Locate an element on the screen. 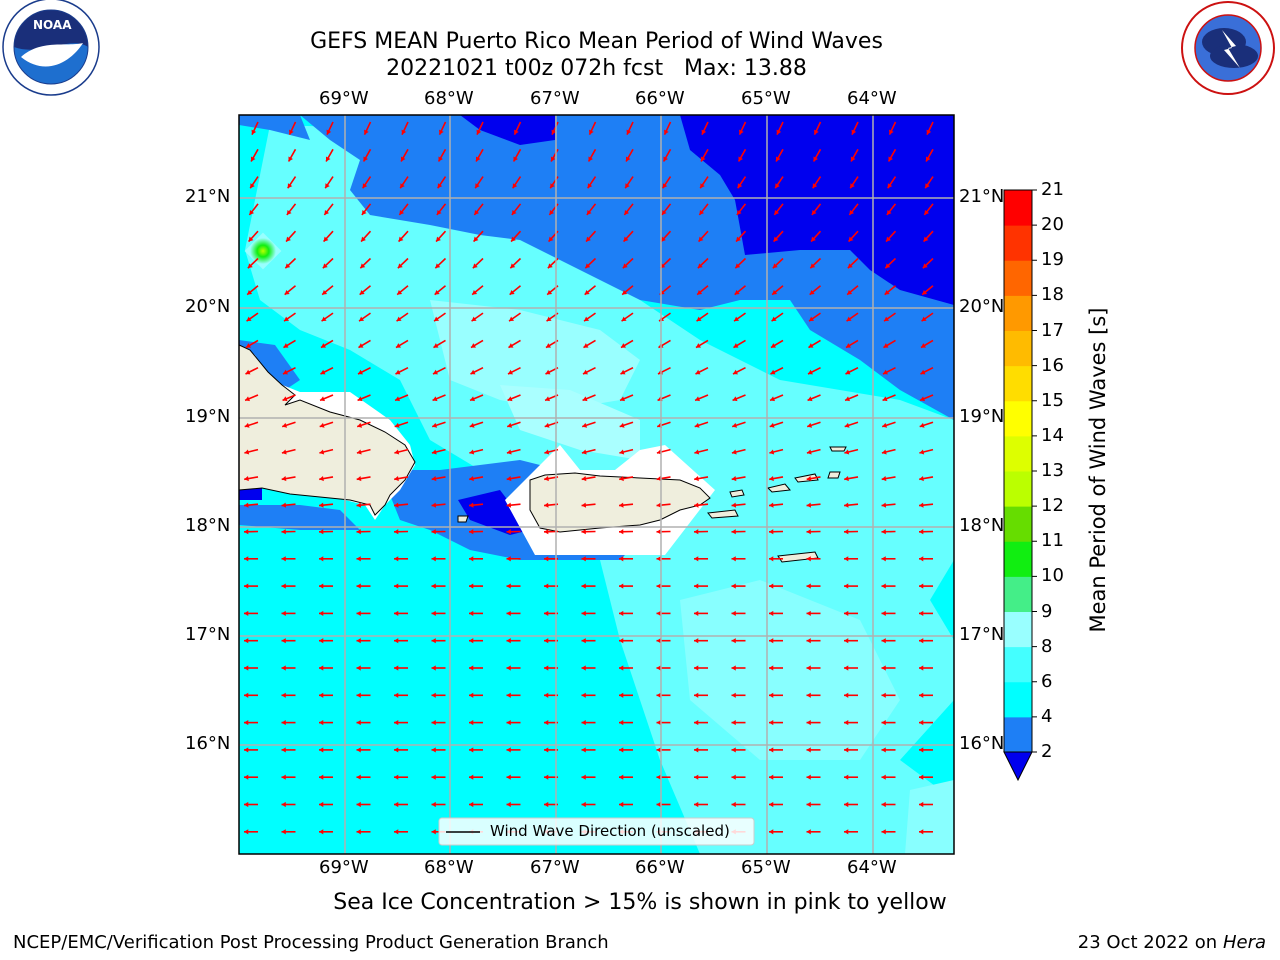 The width and height of the screenshot is (1280, 960). colorbar-tick-label: 12 is located at coordinates (1052, 506).